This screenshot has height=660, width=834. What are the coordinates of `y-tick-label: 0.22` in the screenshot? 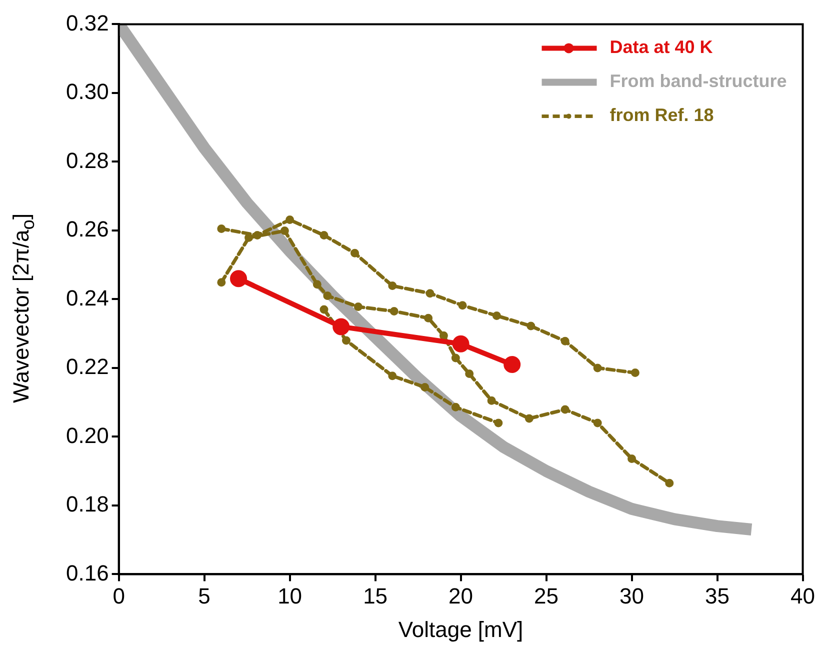 It's located at (87, 367).